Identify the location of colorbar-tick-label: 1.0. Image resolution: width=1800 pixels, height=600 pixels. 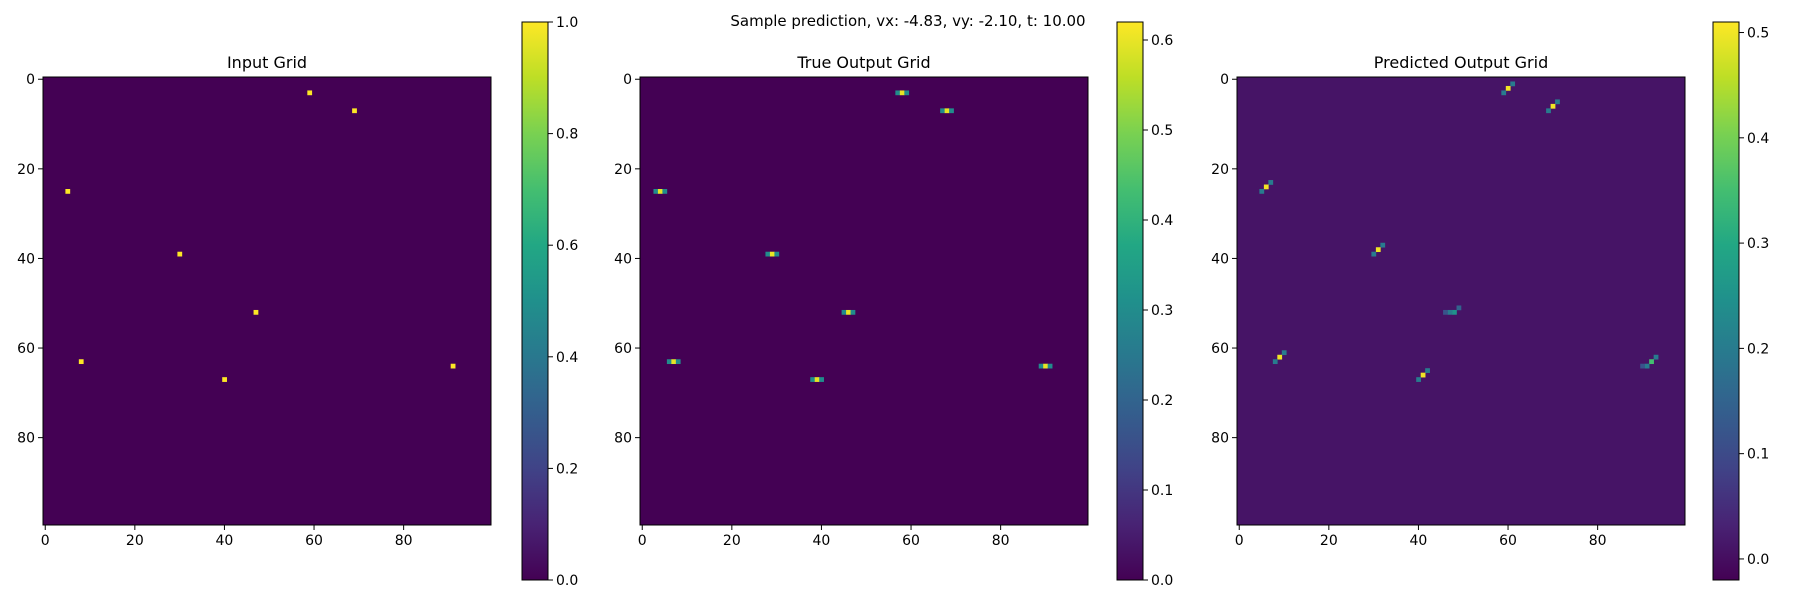
(567, 23).